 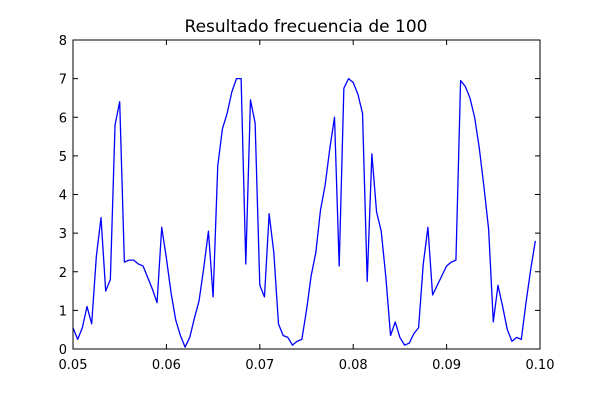 I want to click on y-tick-label: 1, so click(x=63, y=311).